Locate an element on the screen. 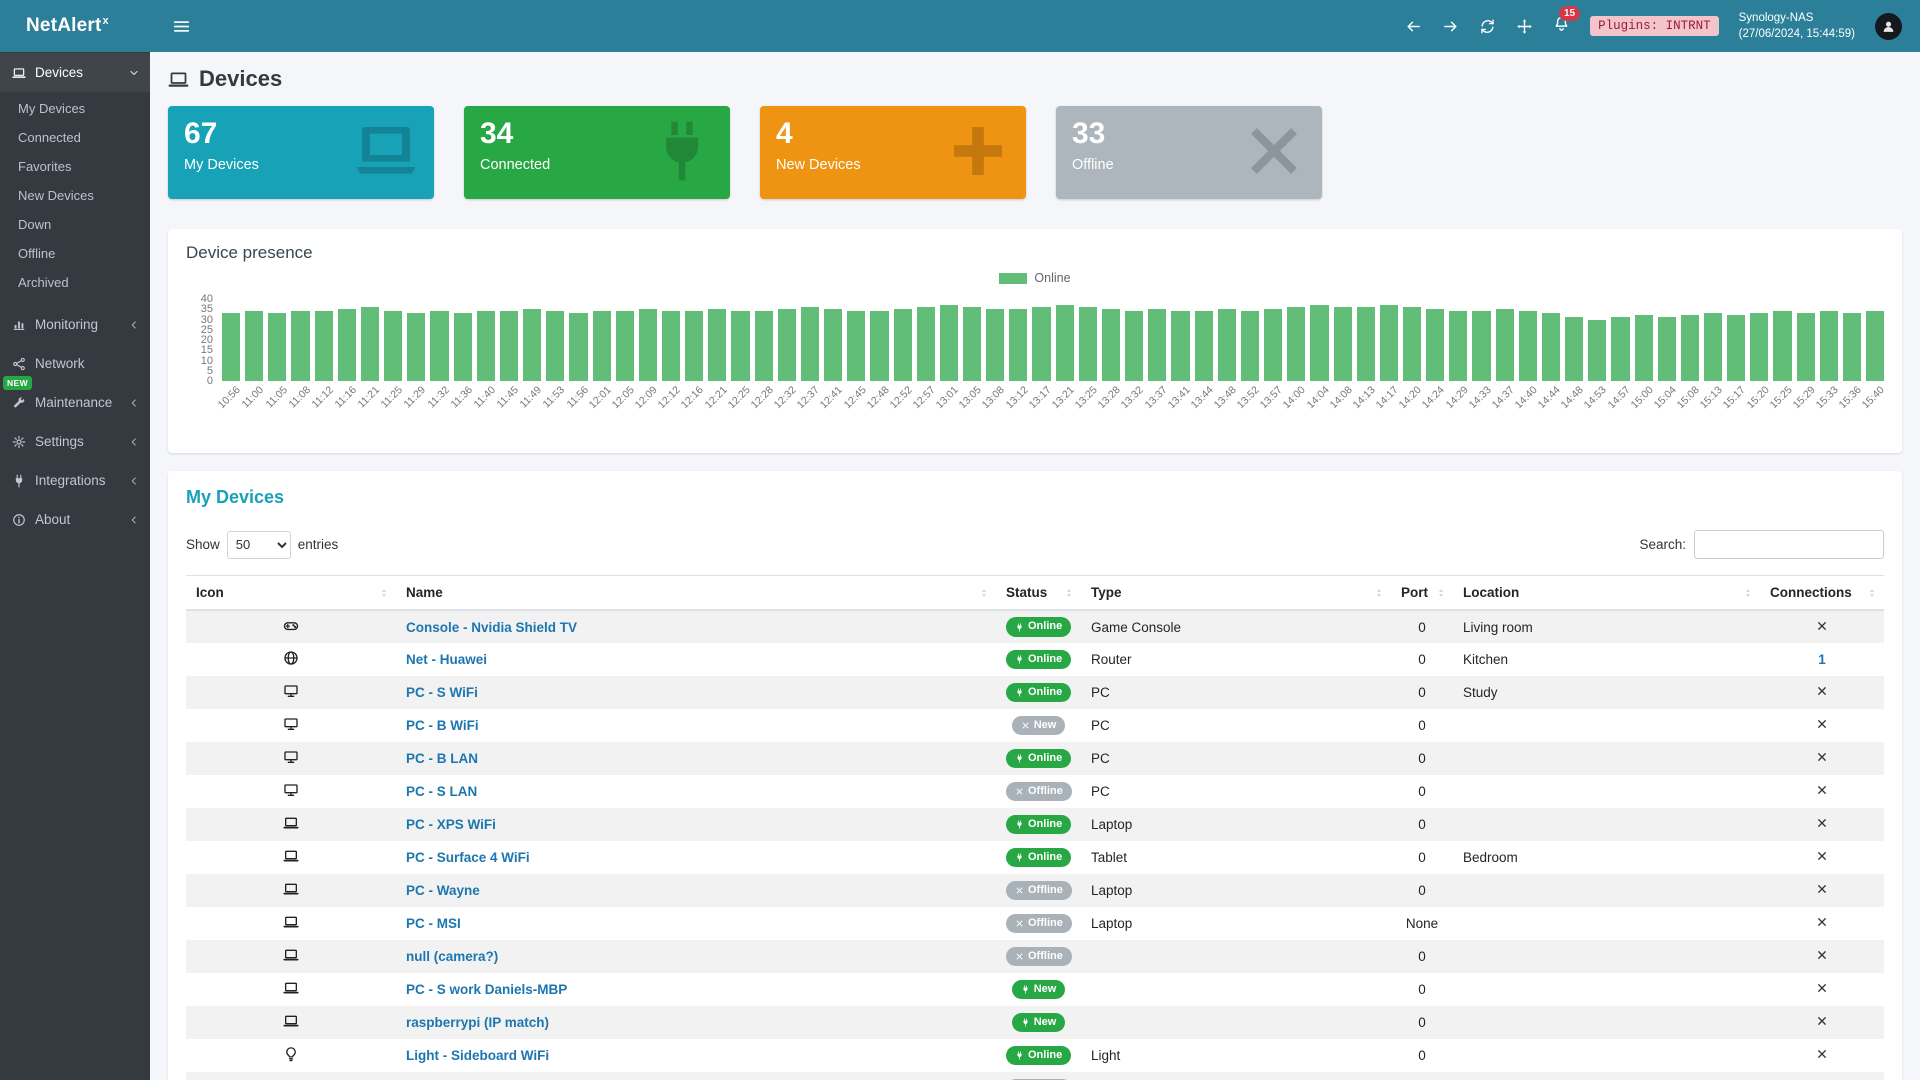 This screenshot has height=1080, width=1920. stat-card-new-devices: 4 New Devices is located at coordinates (893, 152).